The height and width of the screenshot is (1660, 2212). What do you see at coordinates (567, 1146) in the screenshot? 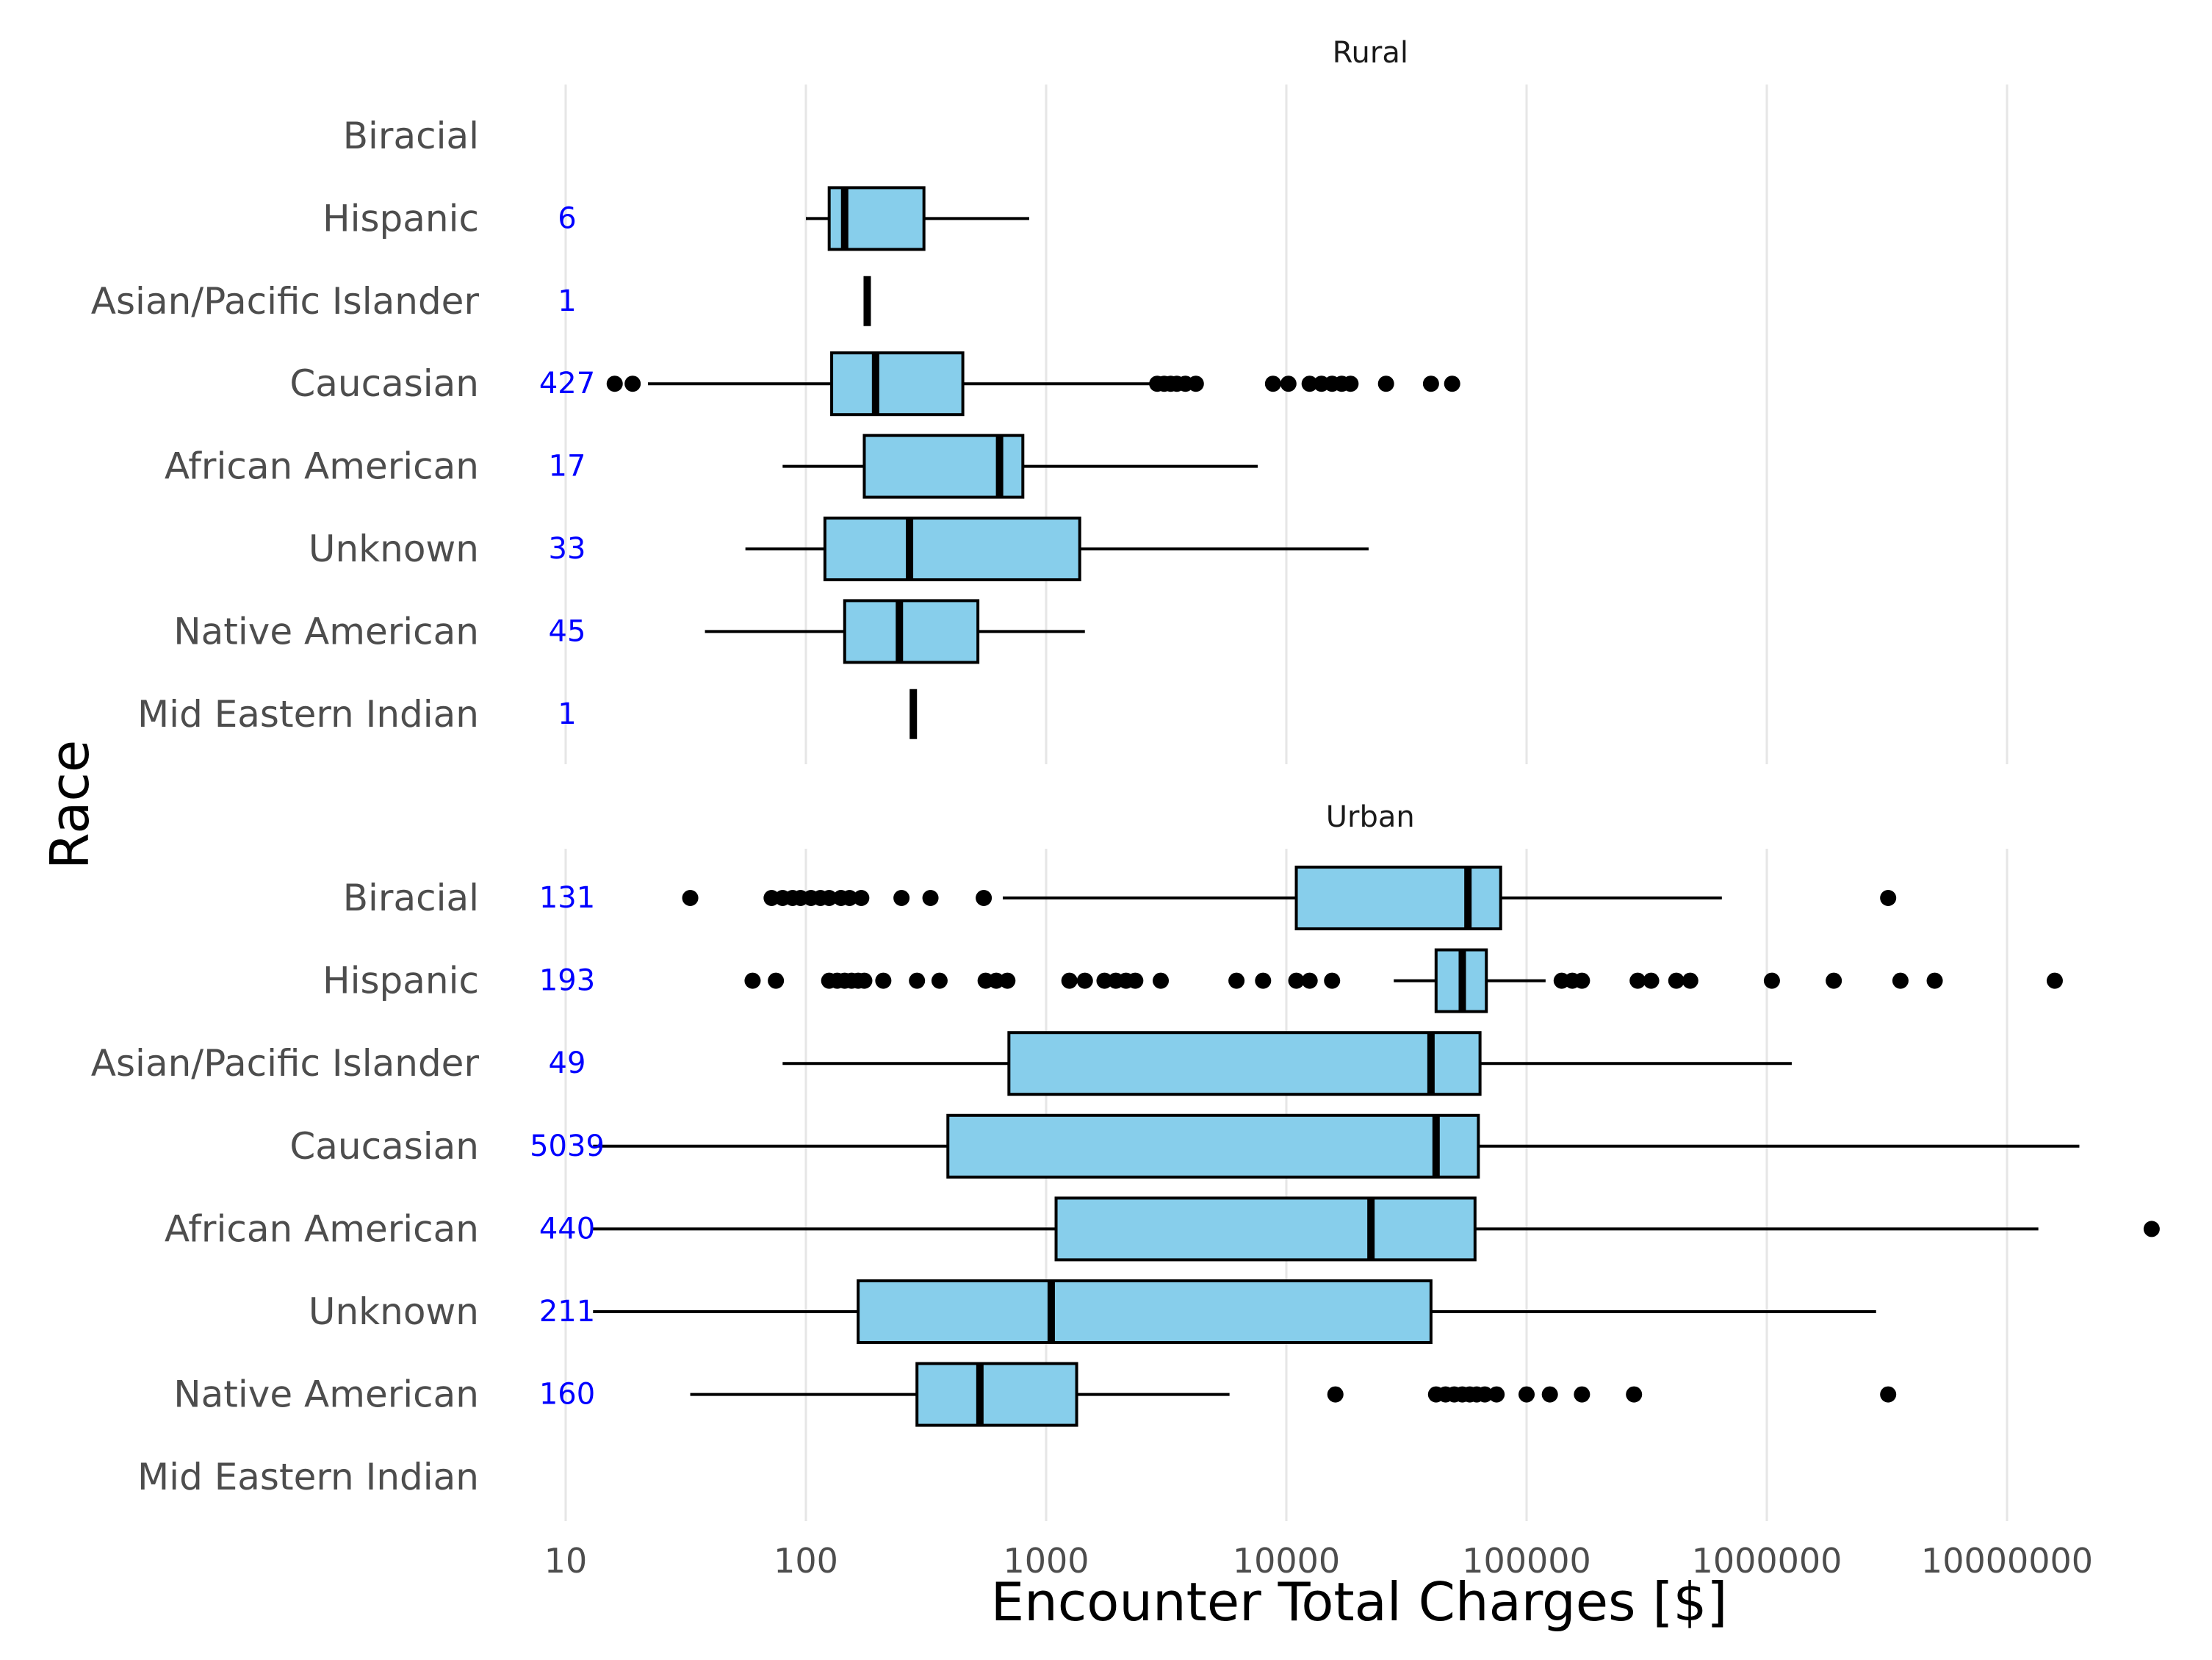
I see `count-label: 5039` at bounding box center [567, 1146].